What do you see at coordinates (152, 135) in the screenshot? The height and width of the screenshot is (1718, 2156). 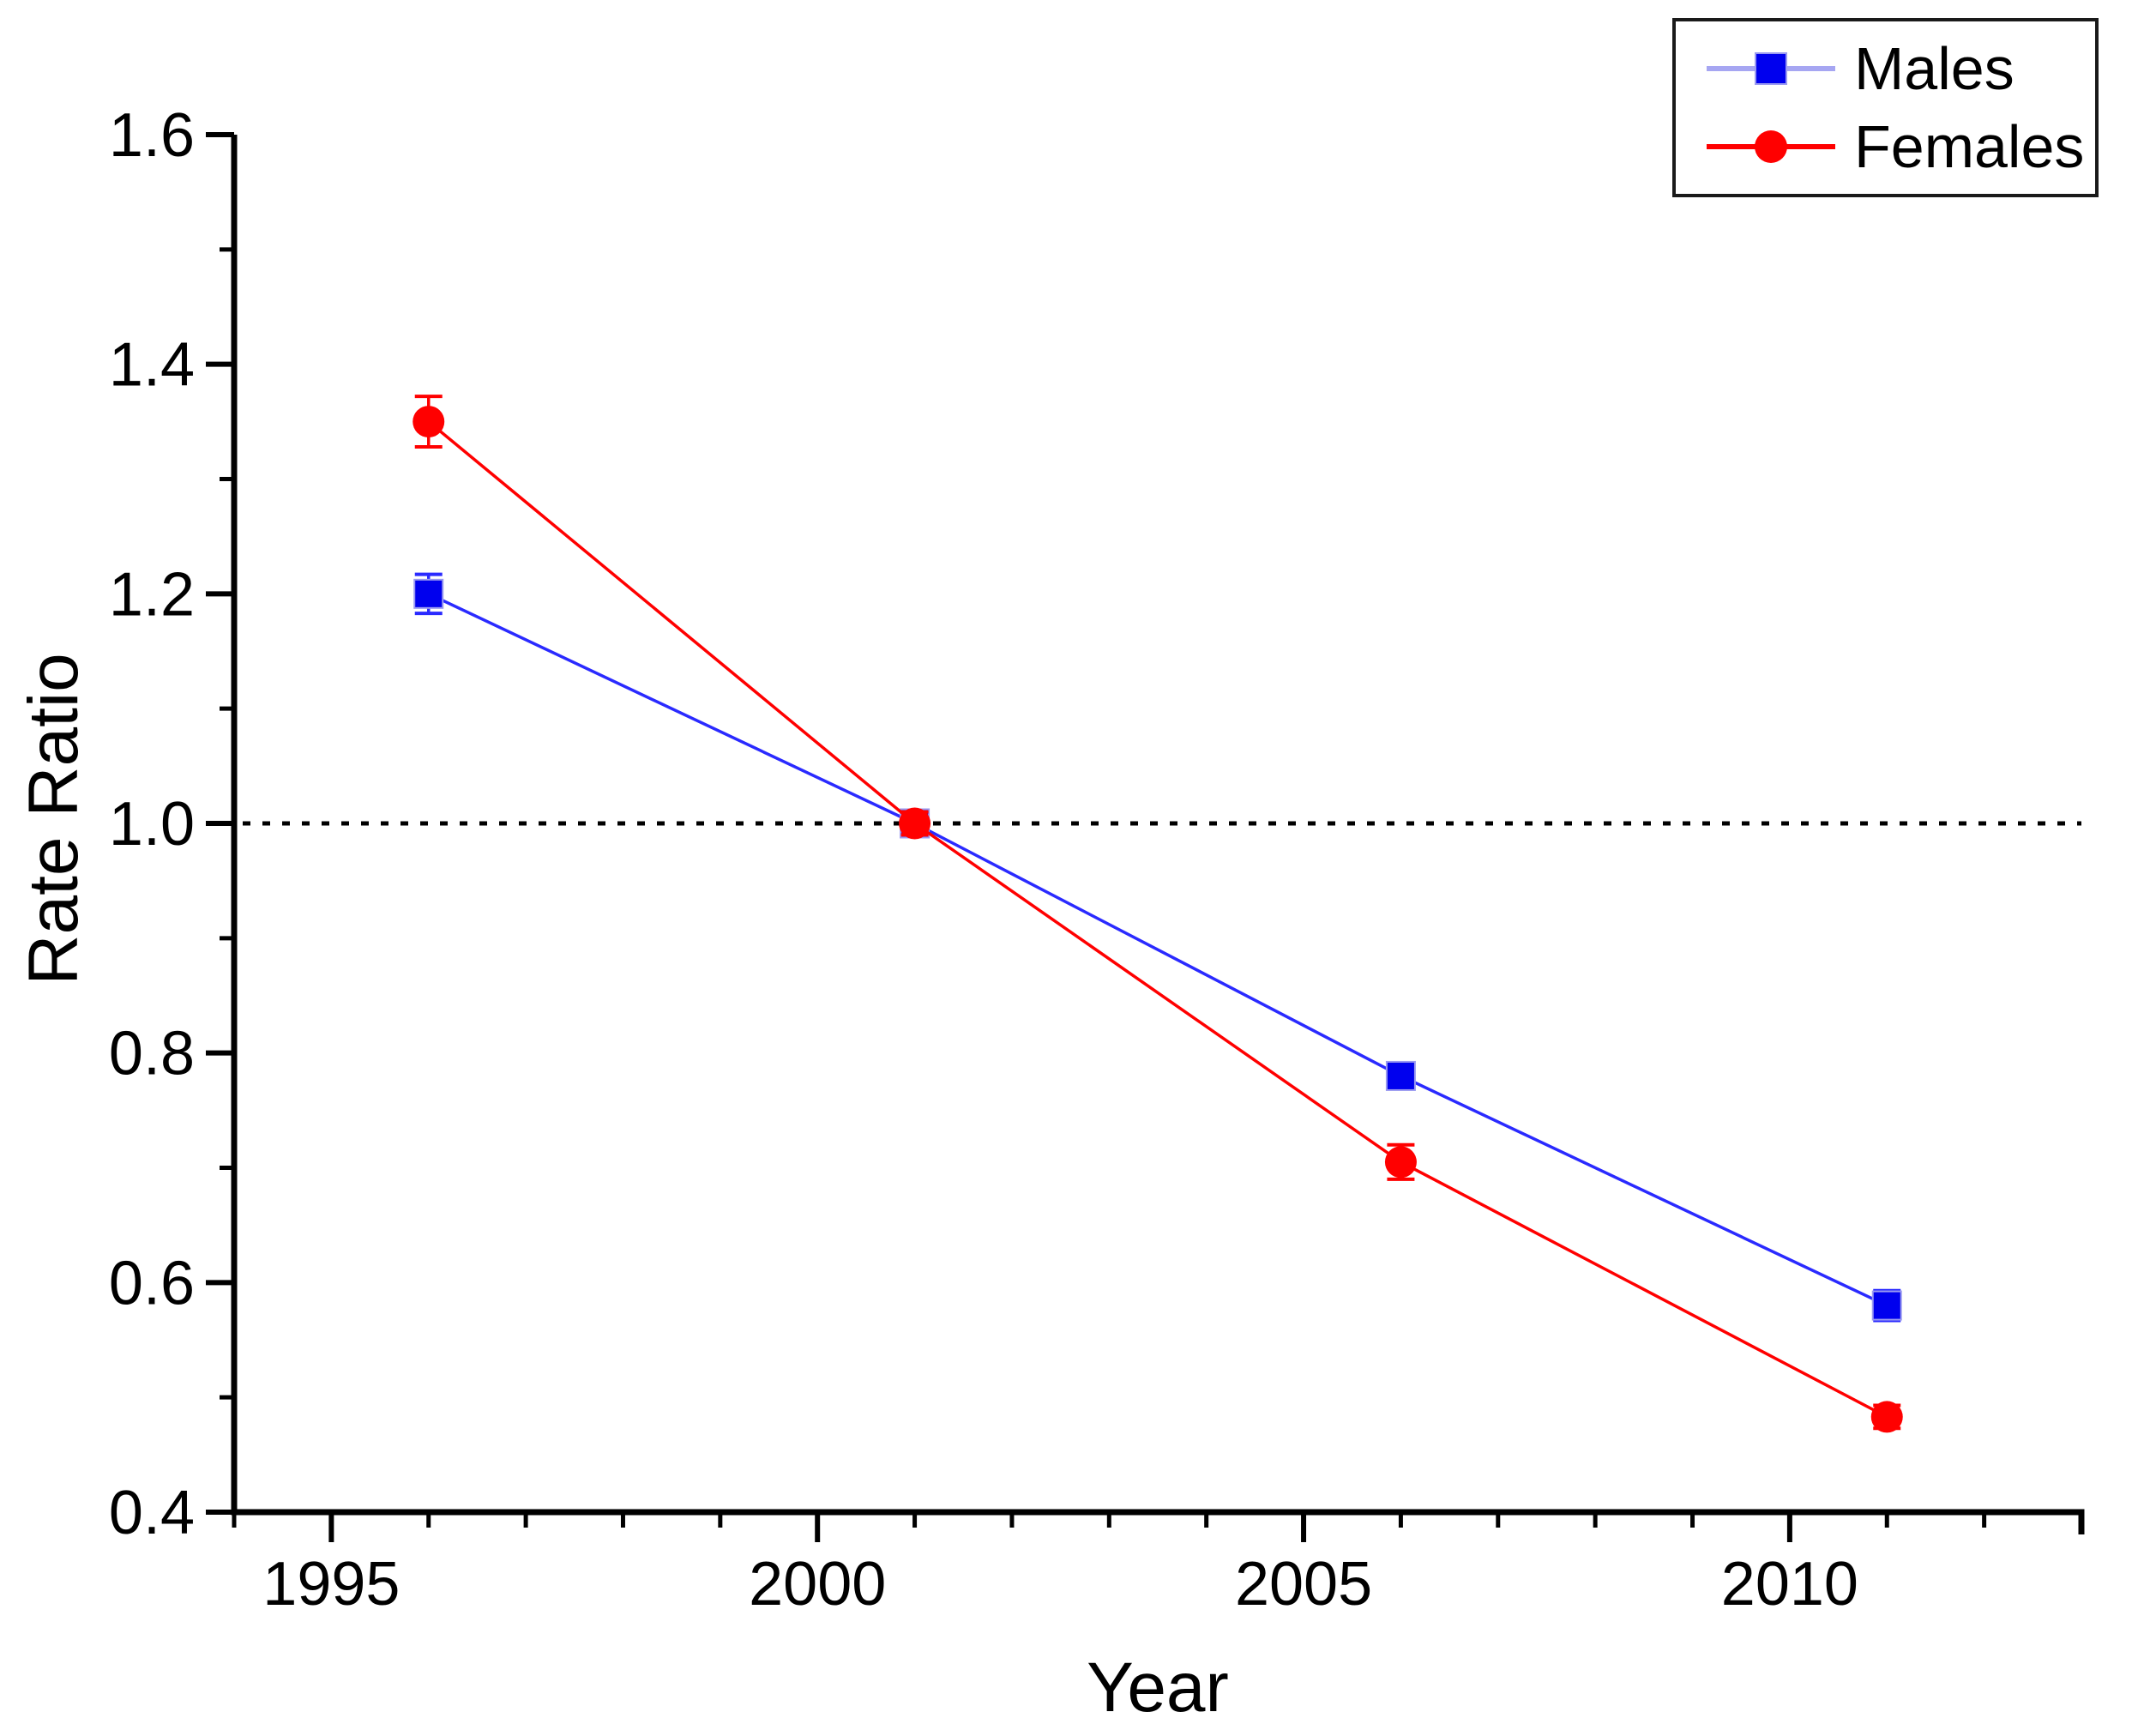 I see `y-tick-label: 1.6` at bounding box center [152, 135].